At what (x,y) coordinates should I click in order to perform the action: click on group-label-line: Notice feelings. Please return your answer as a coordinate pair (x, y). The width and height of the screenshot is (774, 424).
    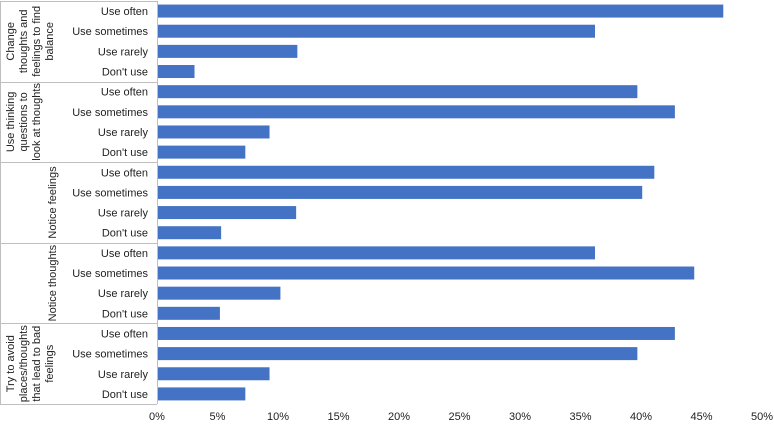
    Looking at the image, I should click on (53, 202).